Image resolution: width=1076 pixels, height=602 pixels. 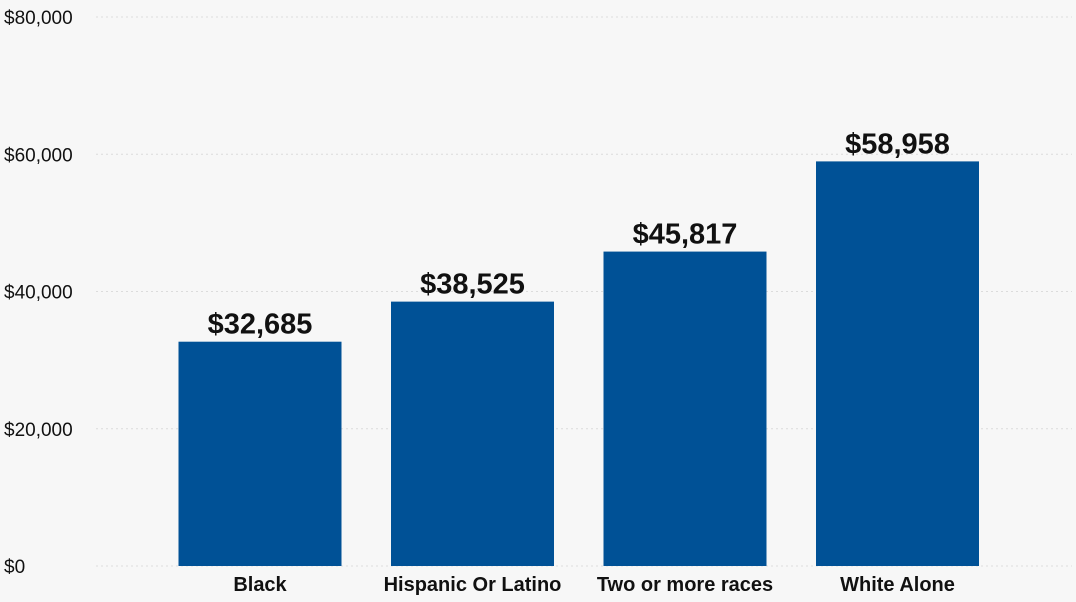 I want to click on x-category-label: White Alone, so click(x=897, y=585).